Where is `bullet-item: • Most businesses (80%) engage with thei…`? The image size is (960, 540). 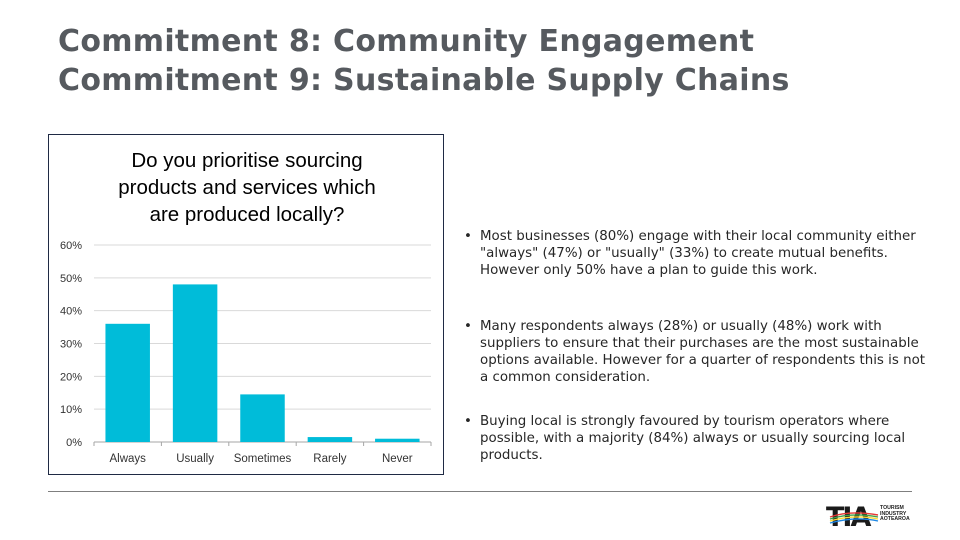
bullet-item: • Most businesses (80%) engage with thei… is located at coordinates (699, 253).